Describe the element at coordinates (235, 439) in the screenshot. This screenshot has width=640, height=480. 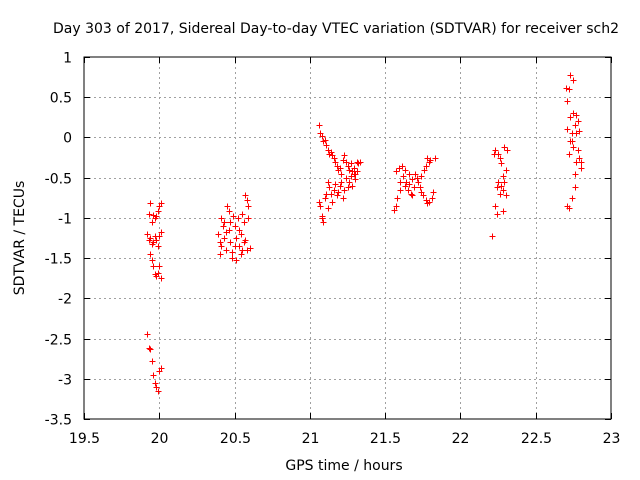
I see `x-tick-label: 20.5` at that location.